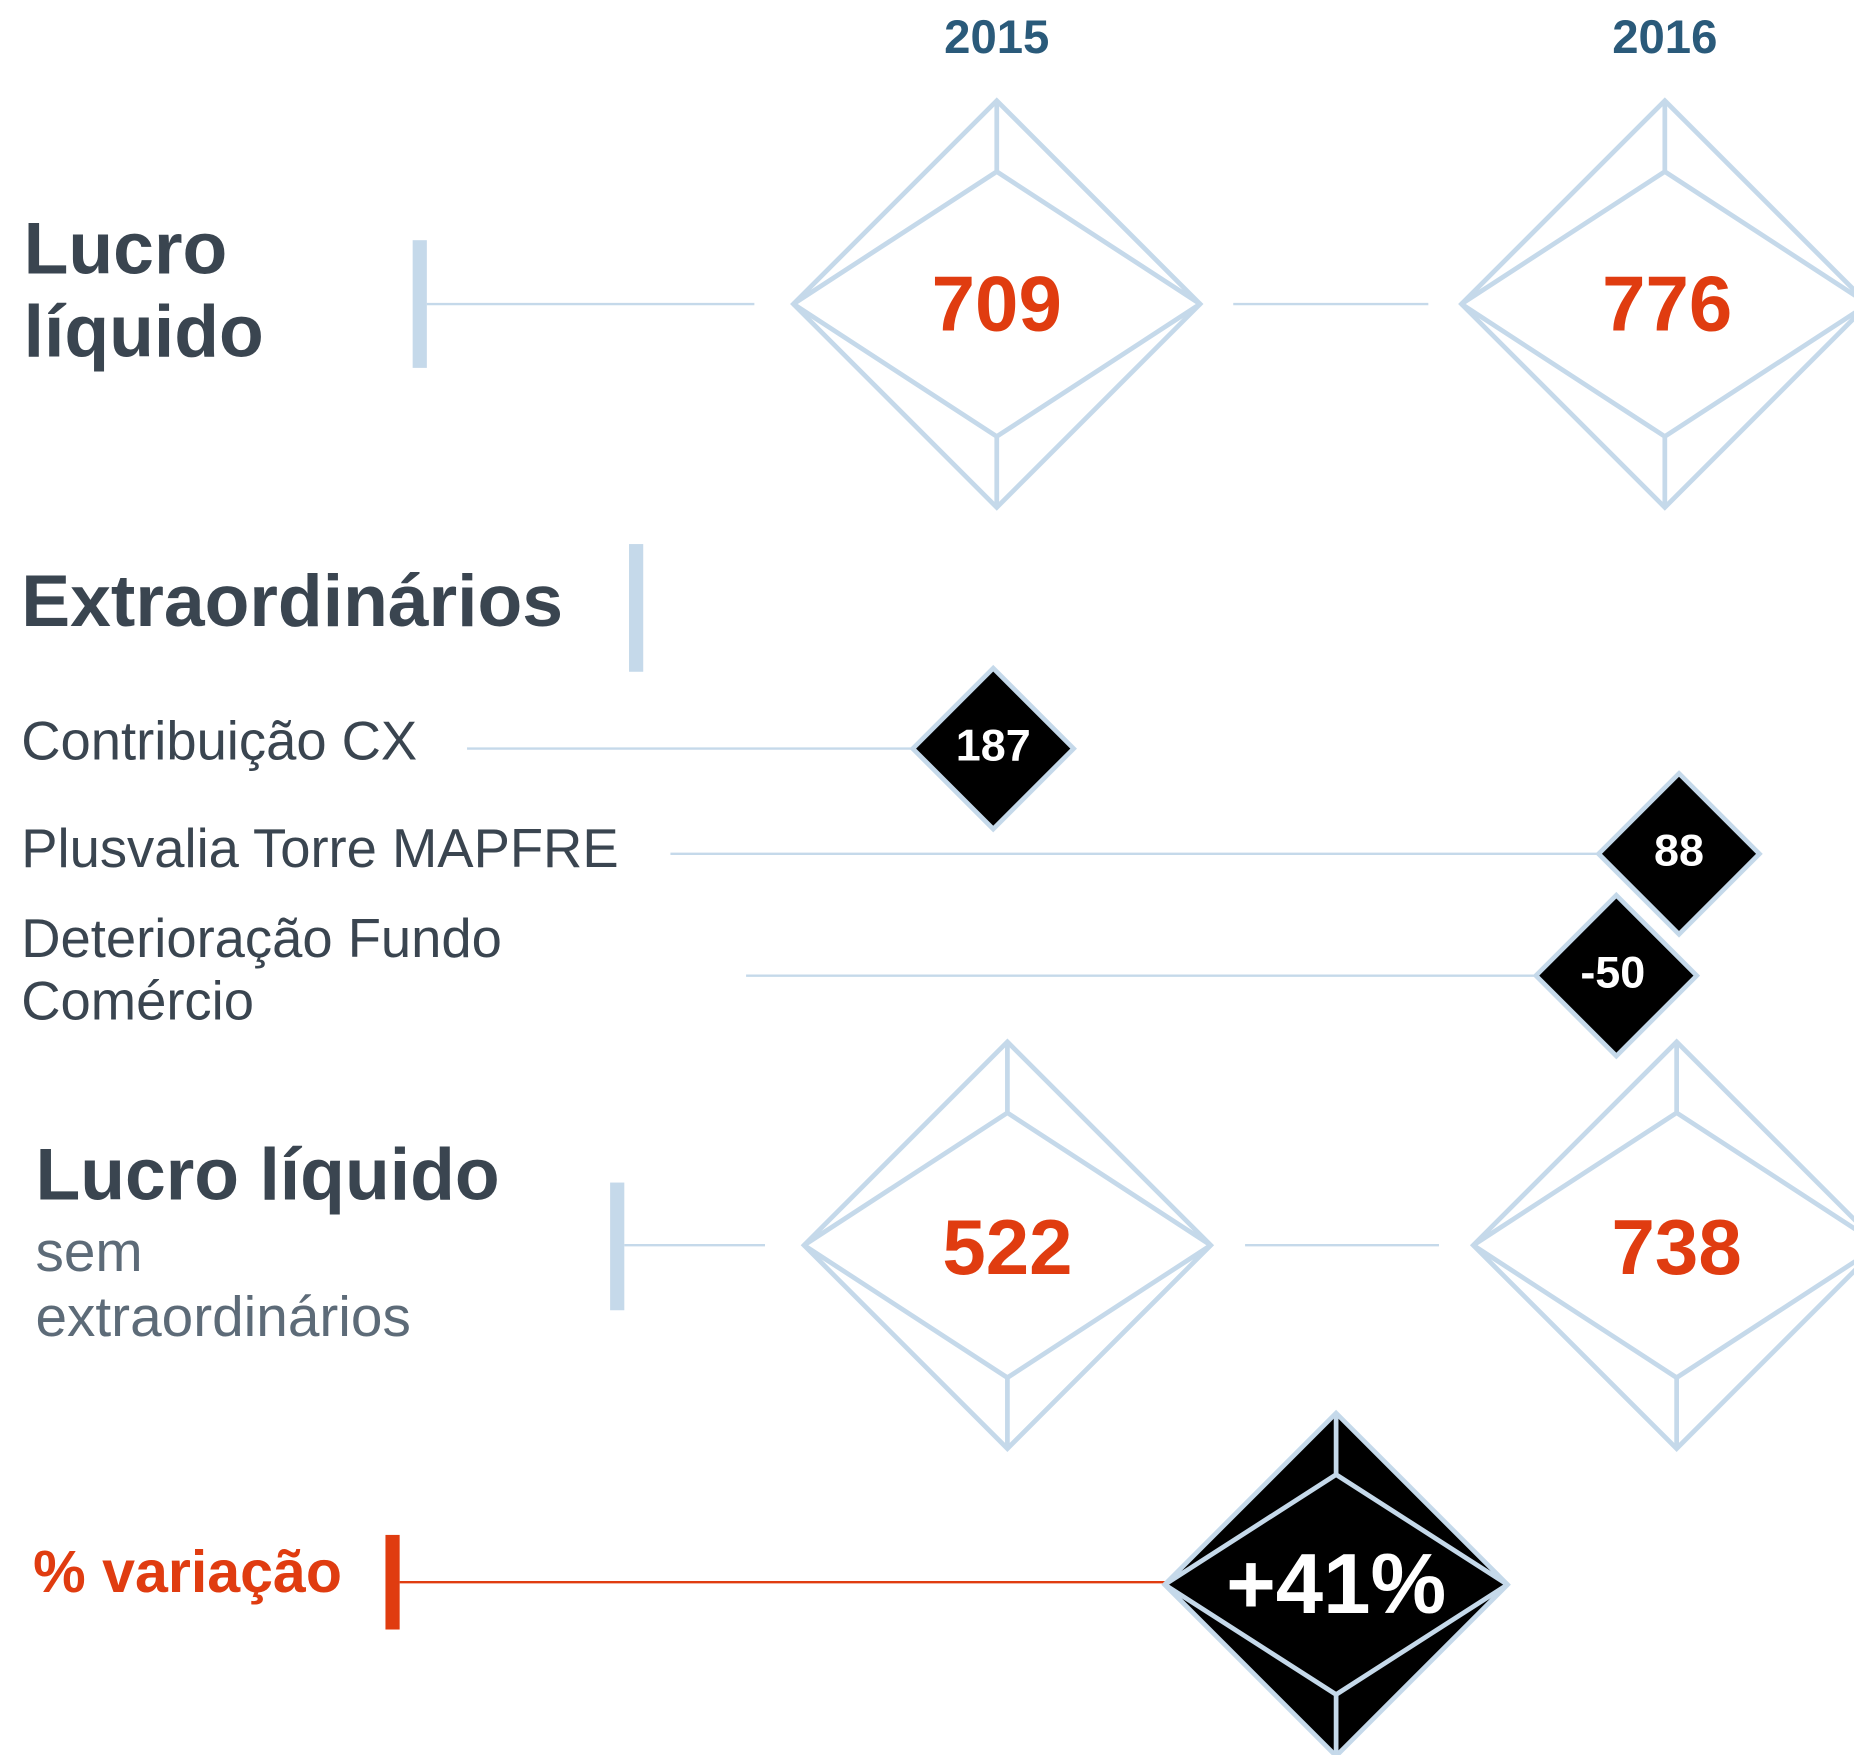 The height and width of the screenshot is (1755, 1854). Describe the element at coordinates (1336, 862) in the screenshot. I see `small-diamonds` at that location.